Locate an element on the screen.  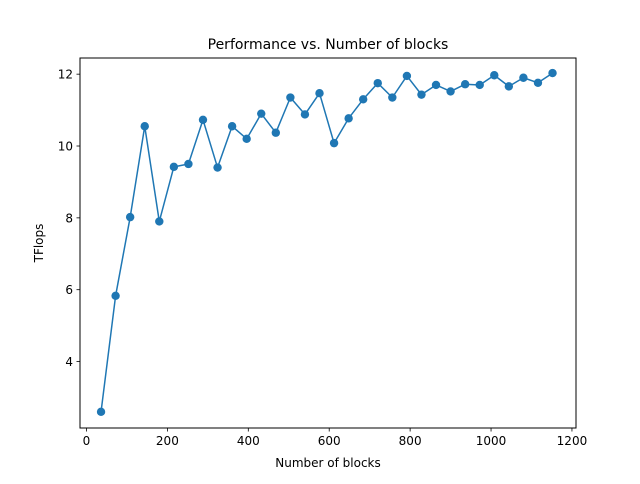
x-tick-label: 0 is located at coordinates (87, 441).